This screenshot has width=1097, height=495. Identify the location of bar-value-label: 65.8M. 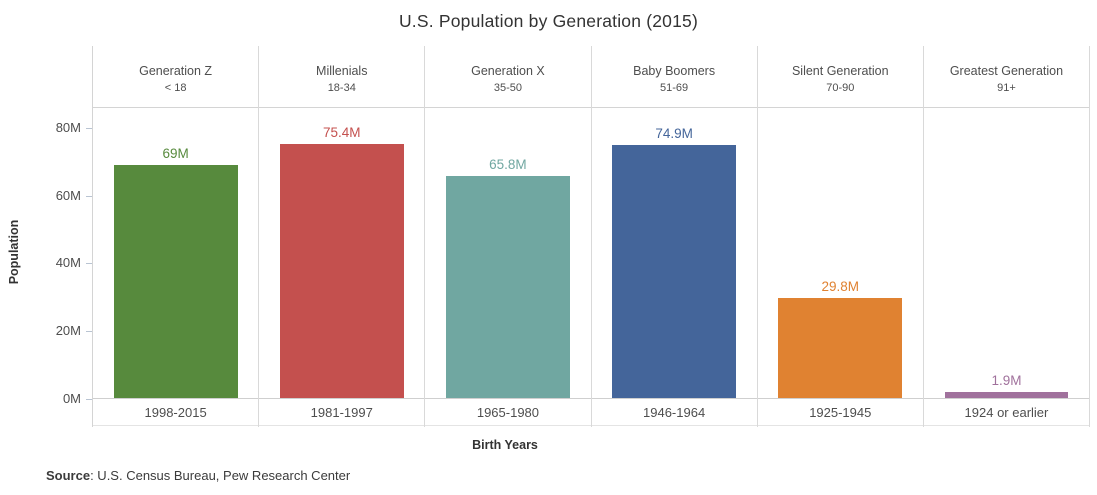
(508, 164).